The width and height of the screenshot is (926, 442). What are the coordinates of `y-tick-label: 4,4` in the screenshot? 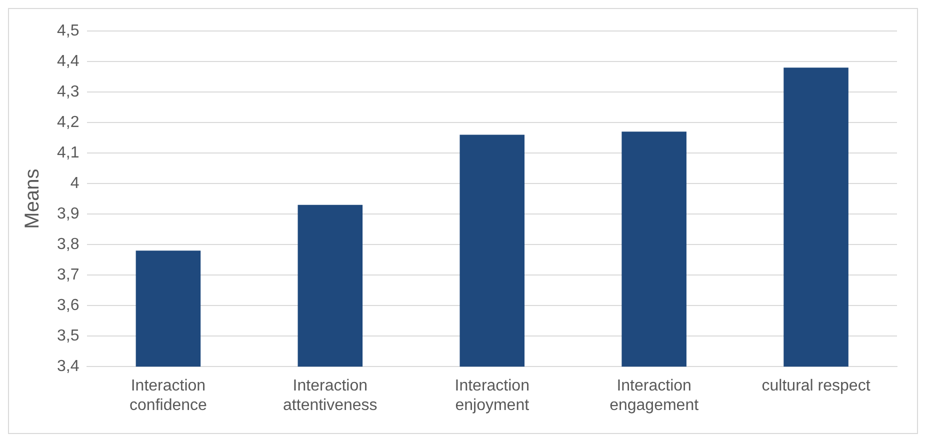 It's located at (68, 61).